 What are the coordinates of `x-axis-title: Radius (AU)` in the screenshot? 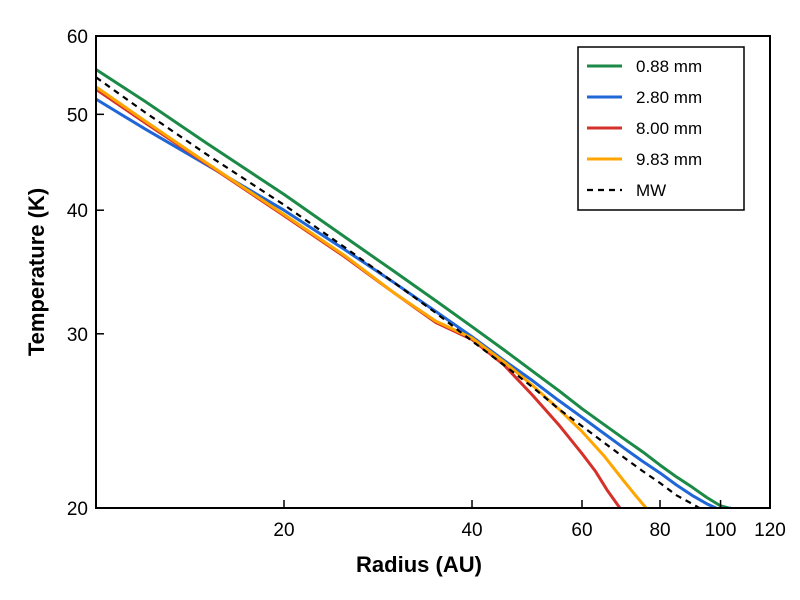 It's located at (419, 564).